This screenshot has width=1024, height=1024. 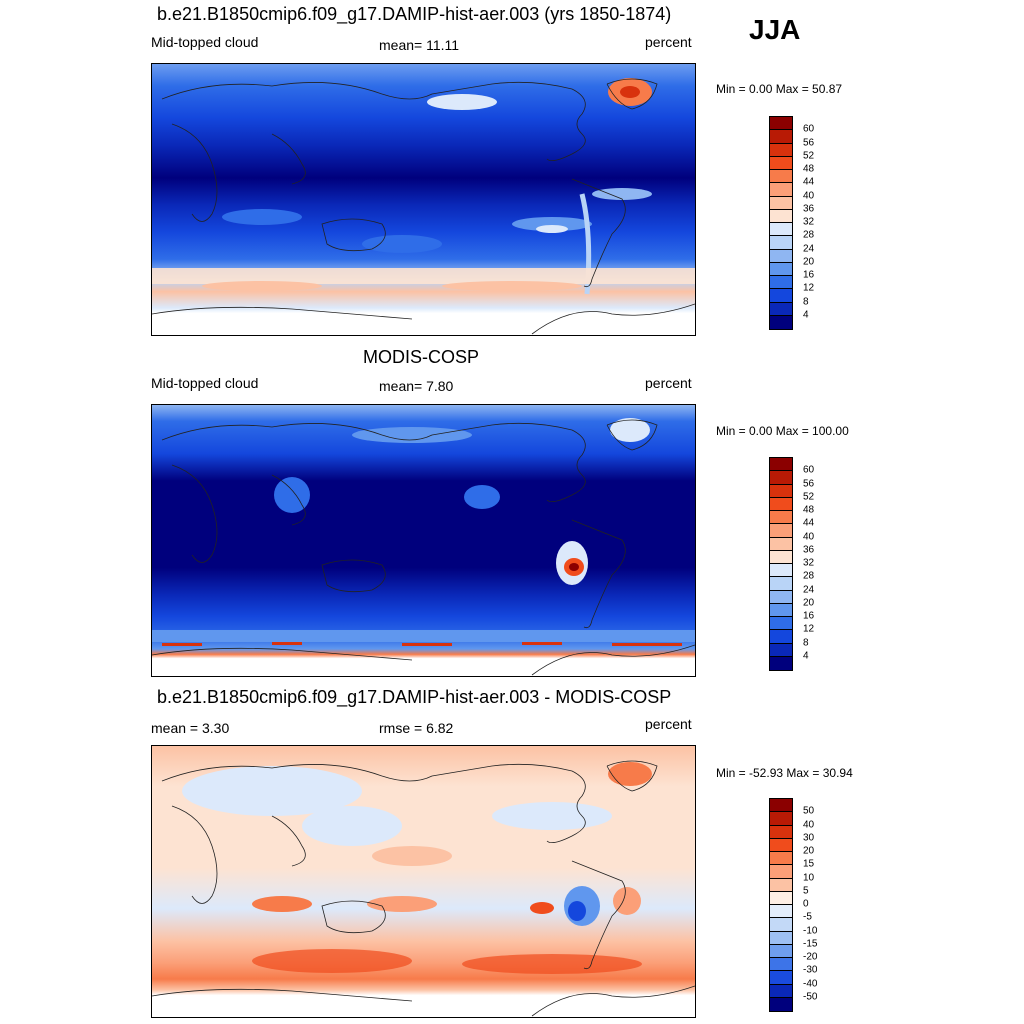 I want to click on colorbar-tick-label: 0, so click(x=806, y=904).